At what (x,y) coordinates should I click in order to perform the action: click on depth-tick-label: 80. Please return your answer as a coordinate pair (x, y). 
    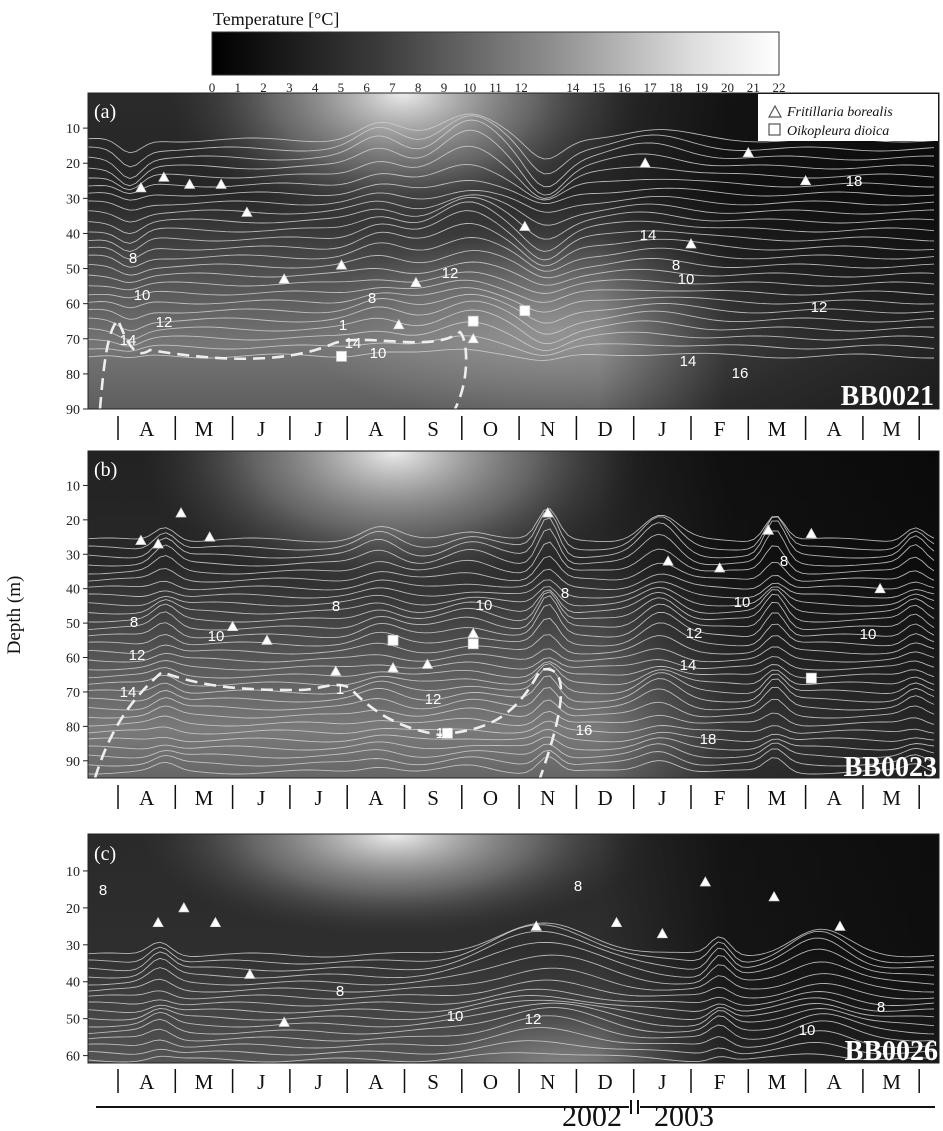
    Looking at the image, I should click on (73, 727).